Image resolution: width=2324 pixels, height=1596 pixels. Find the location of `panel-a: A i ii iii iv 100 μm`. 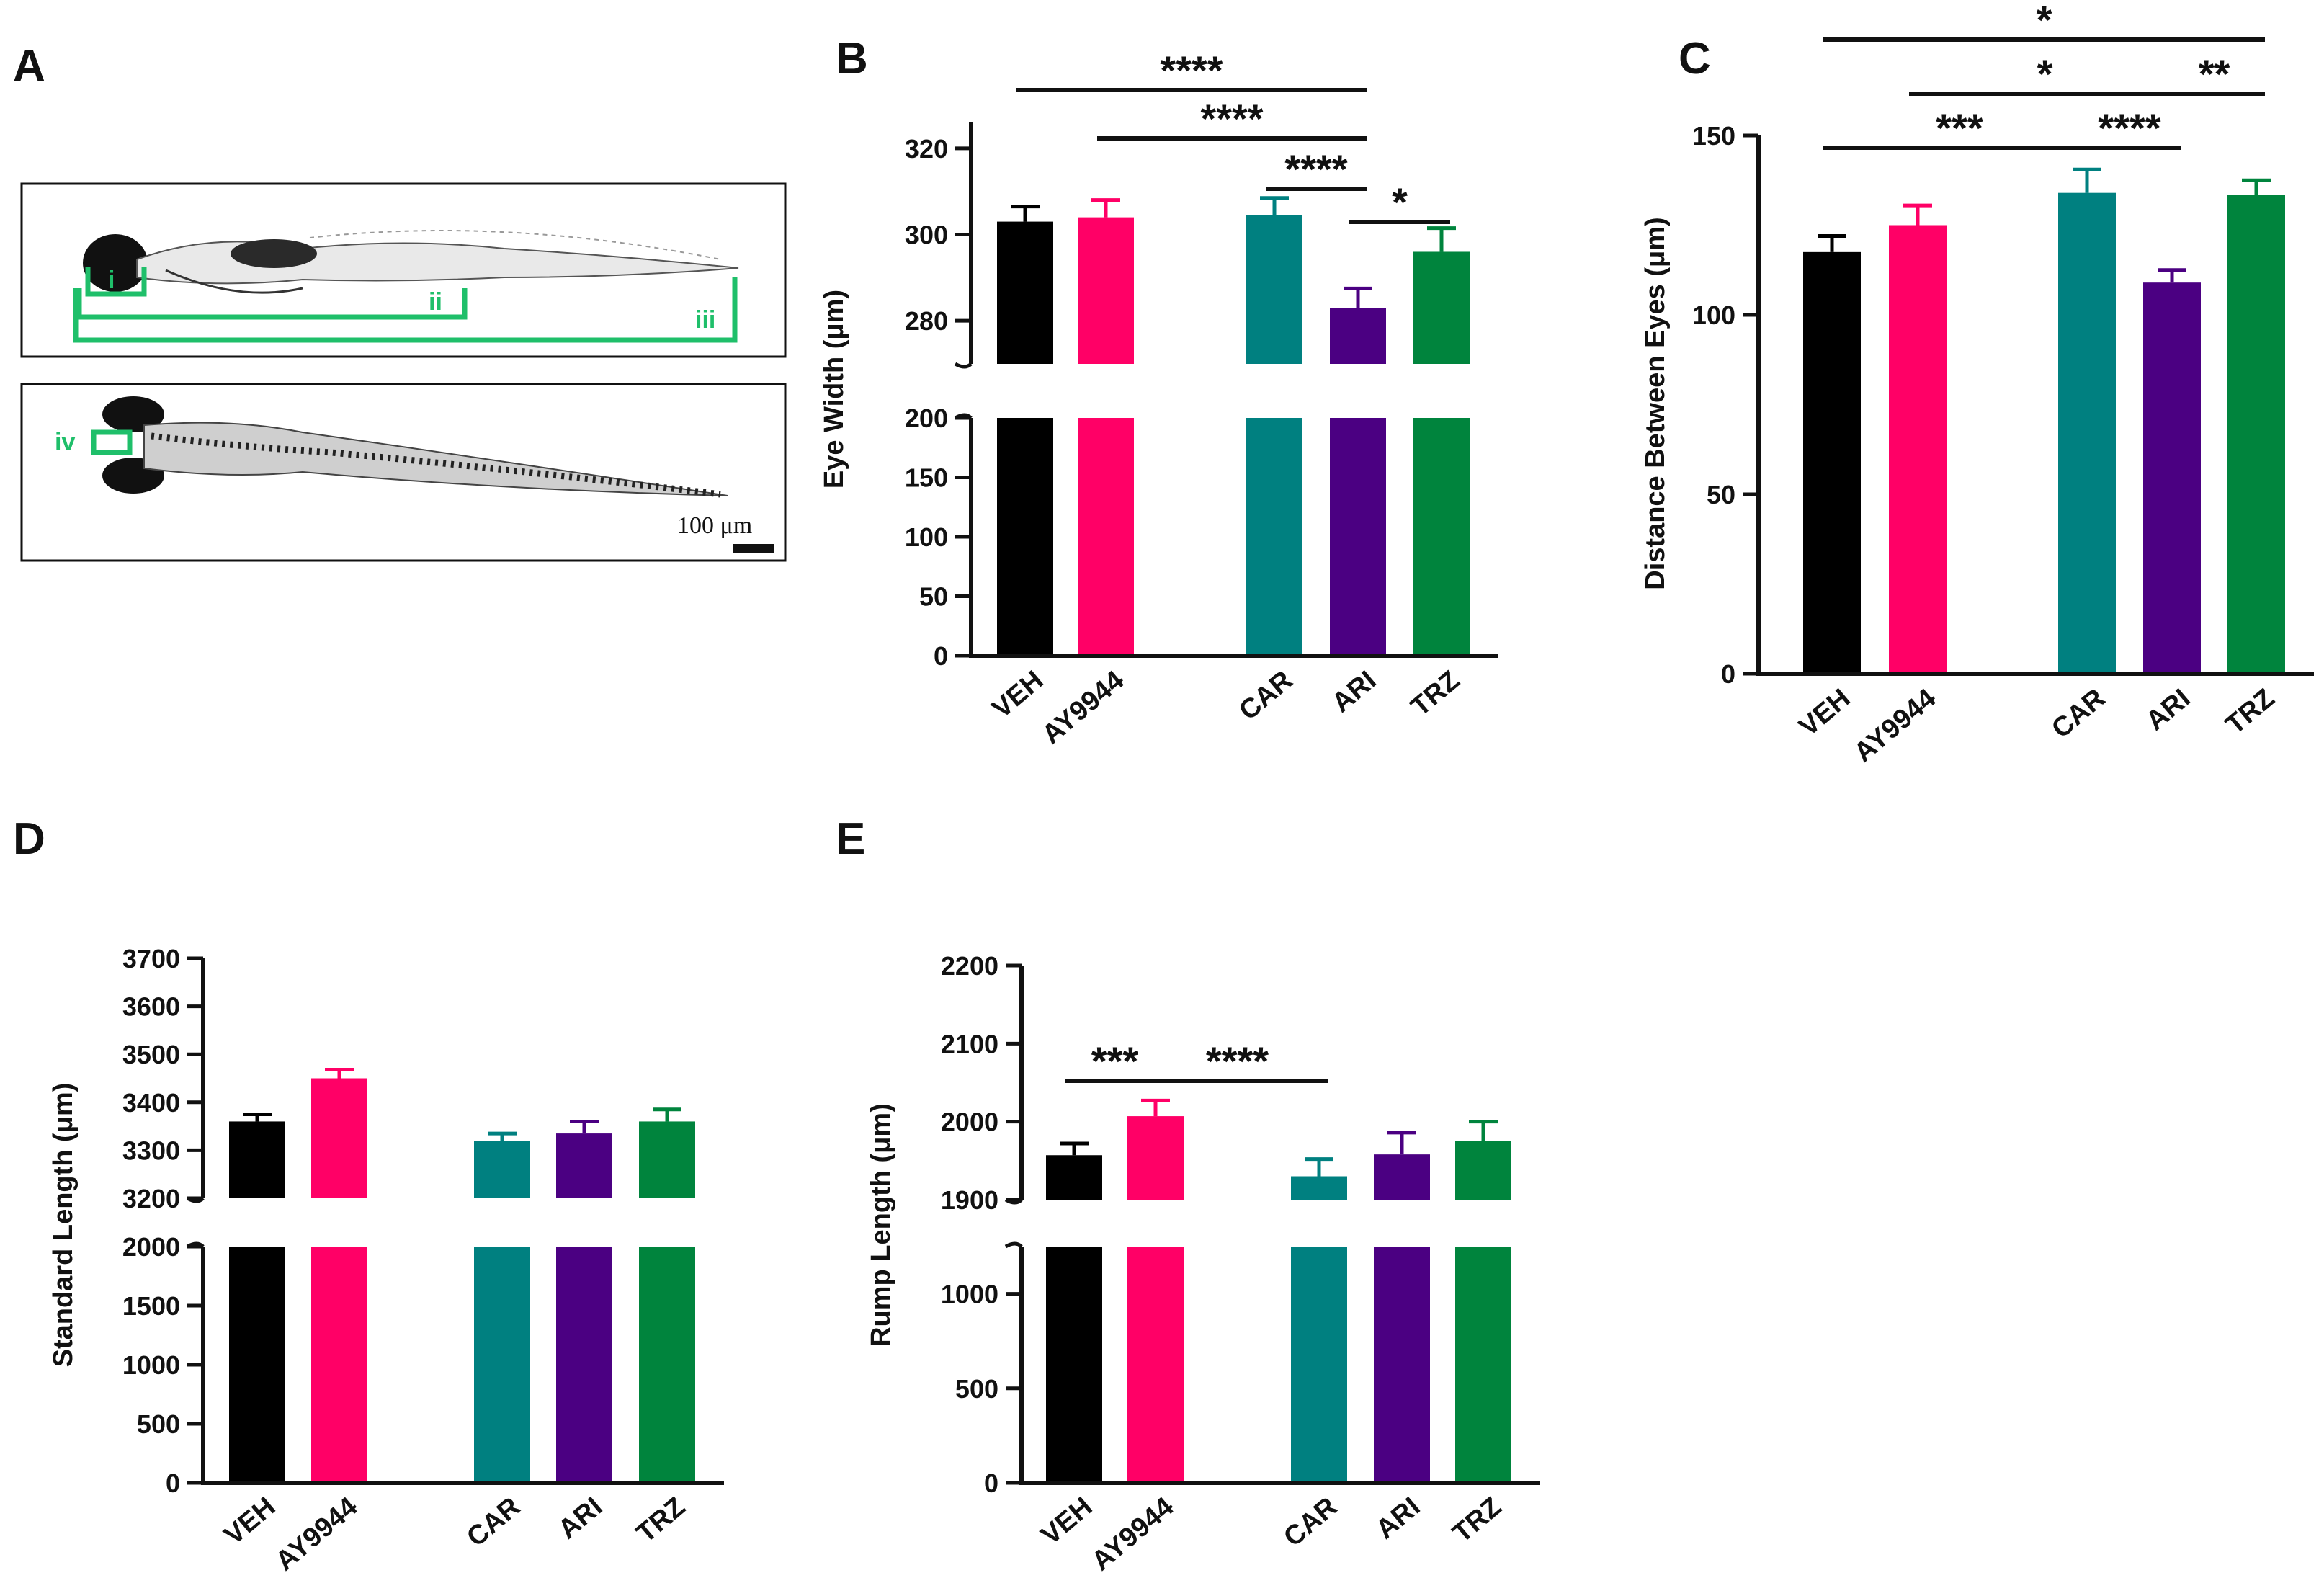

panel-a: A i ii iii iv 100 μm is located at coordinates (400, 302).